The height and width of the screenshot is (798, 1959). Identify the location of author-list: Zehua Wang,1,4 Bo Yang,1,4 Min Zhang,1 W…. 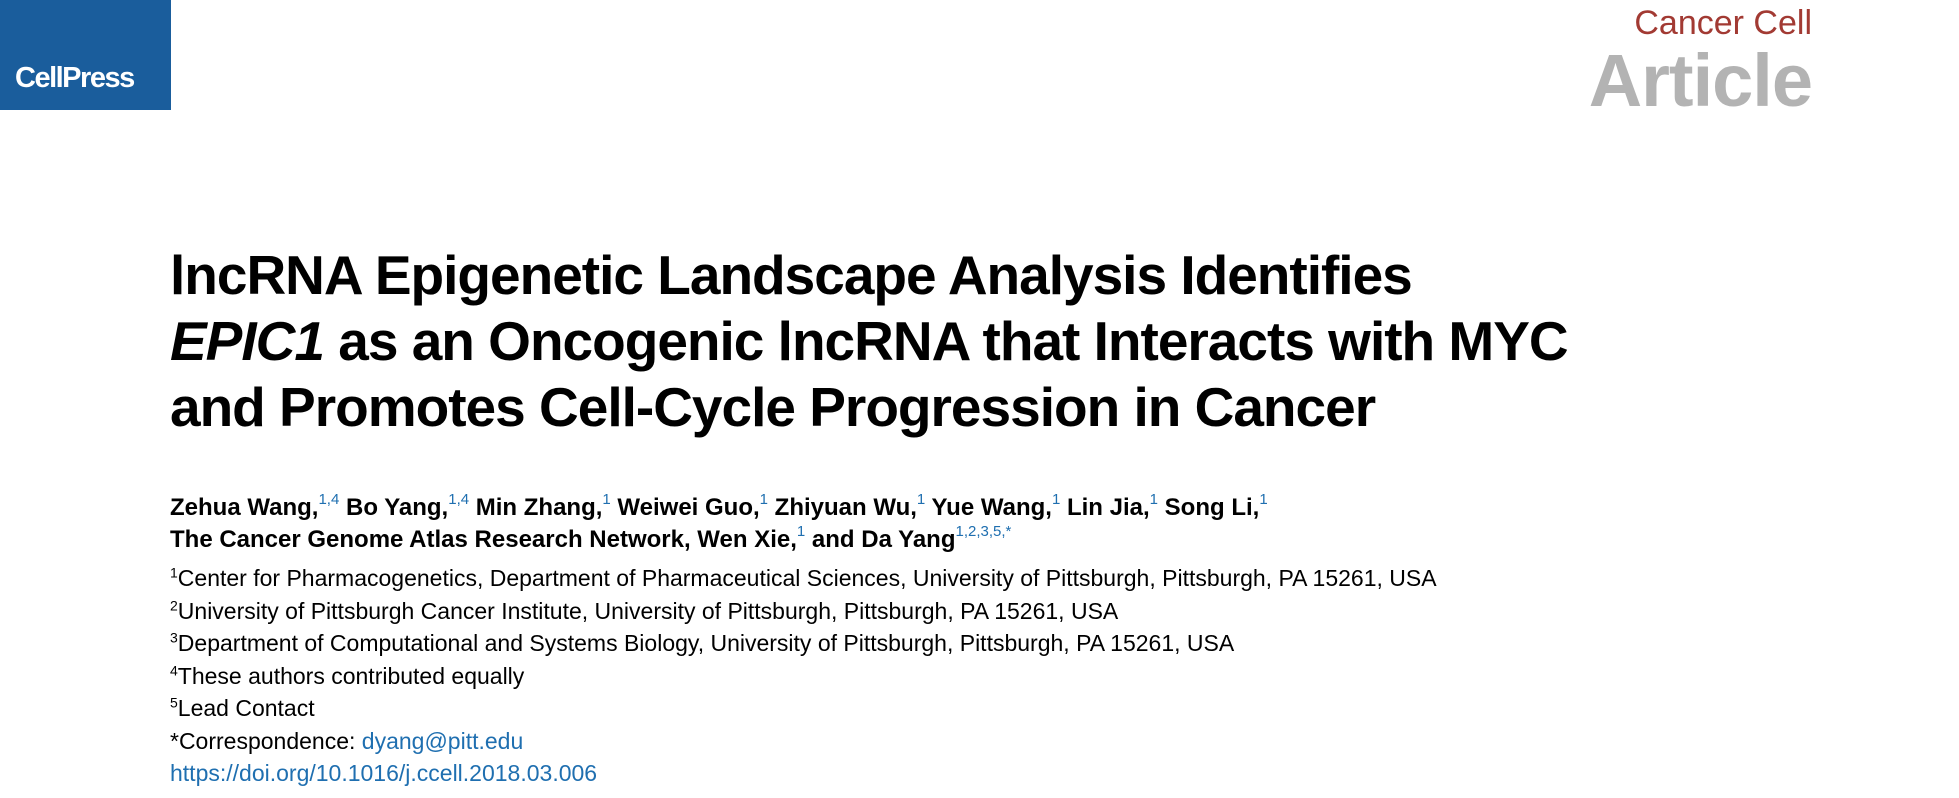
(719, 524).